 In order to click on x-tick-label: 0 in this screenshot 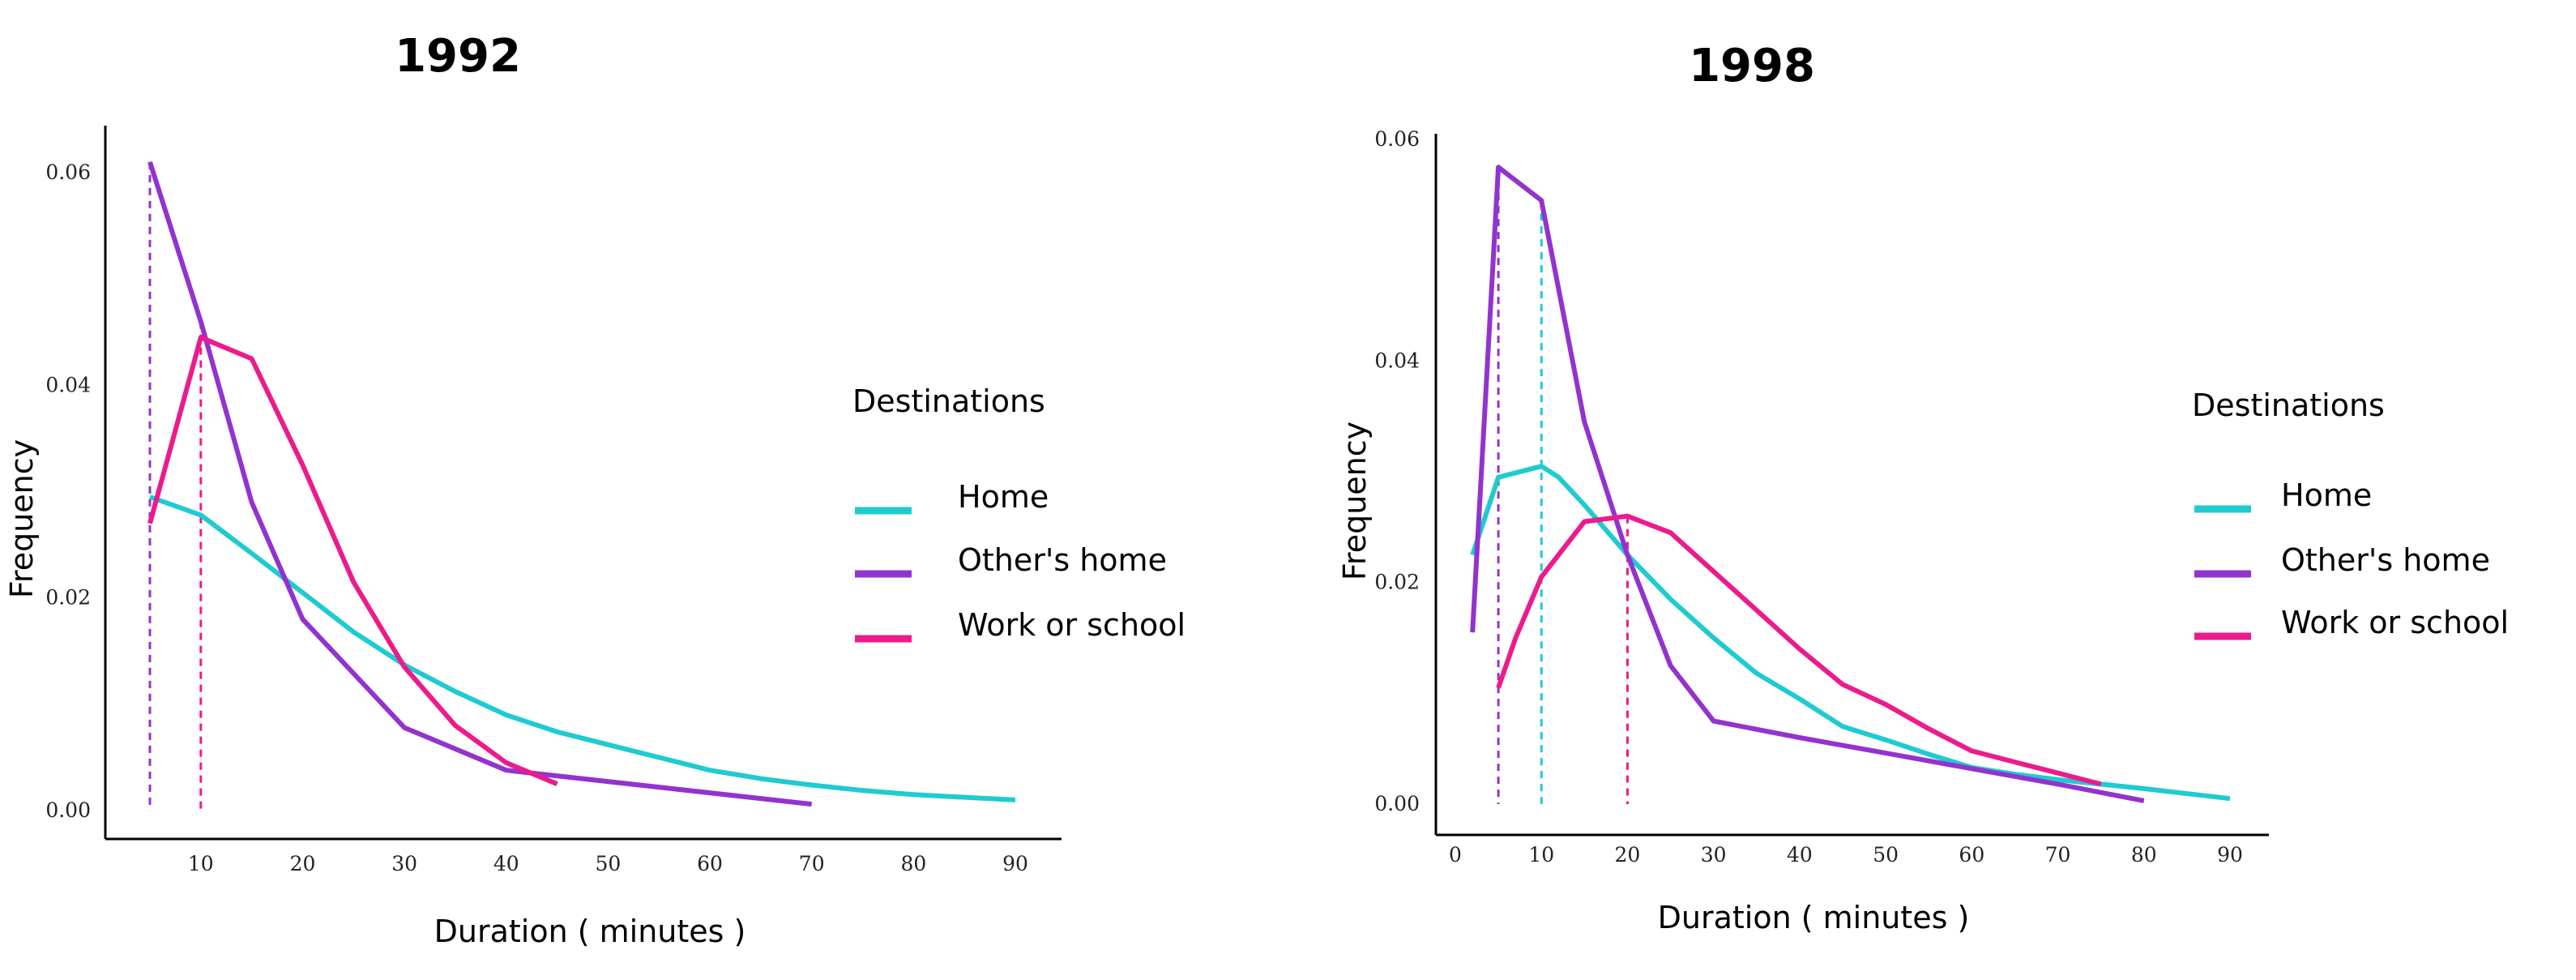, I will do `click(1455, 855)`.